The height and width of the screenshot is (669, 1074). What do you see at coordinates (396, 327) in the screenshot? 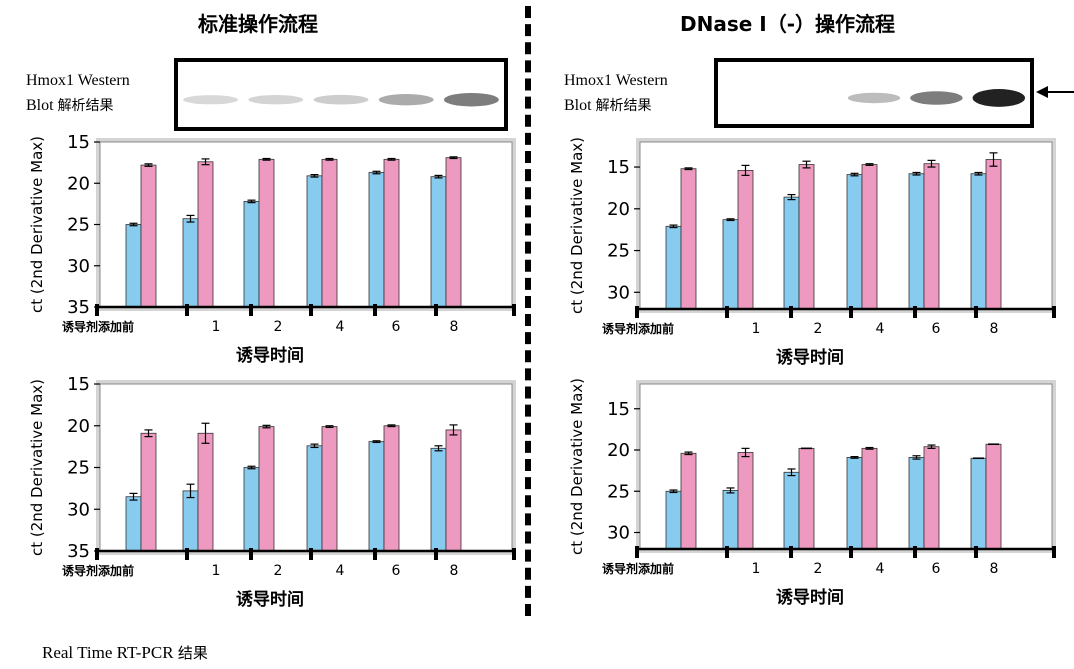
I see `x-tick-label: 6` at bounding box center [396, 327].